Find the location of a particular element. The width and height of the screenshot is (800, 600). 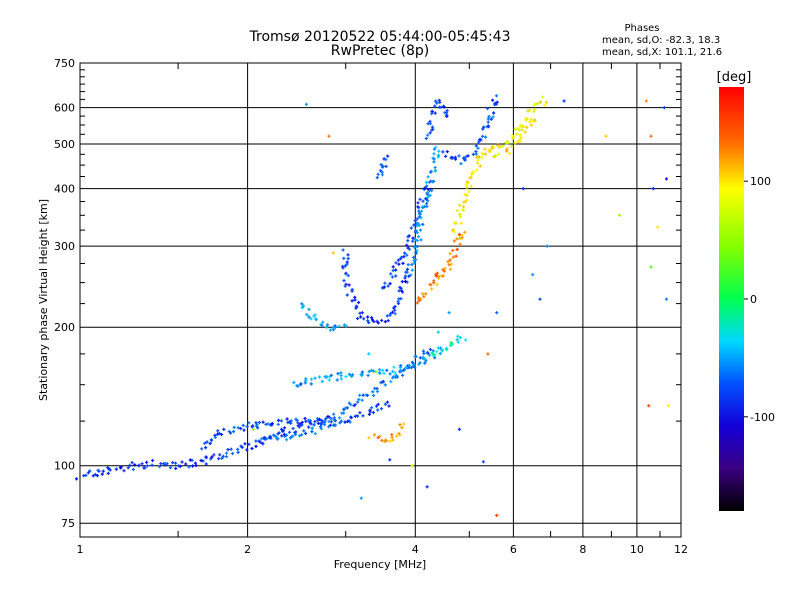

chart-subtitle: RwPretec (8p) is located at coordinates (380, 51).